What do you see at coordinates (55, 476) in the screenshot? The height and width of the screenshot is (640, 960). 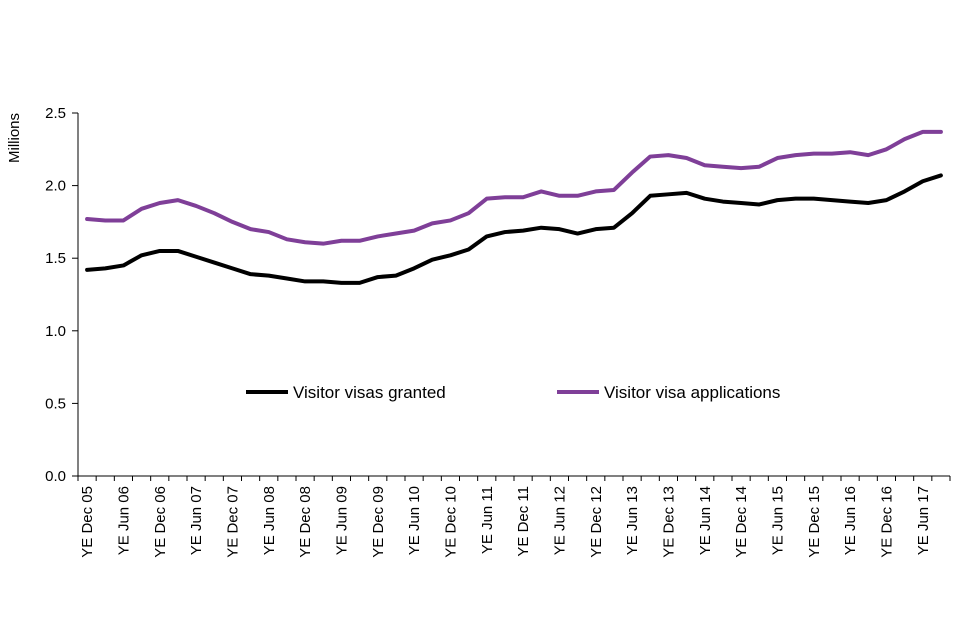 I see `y-tick-label: 0.0` at bounding box center [55, 476].